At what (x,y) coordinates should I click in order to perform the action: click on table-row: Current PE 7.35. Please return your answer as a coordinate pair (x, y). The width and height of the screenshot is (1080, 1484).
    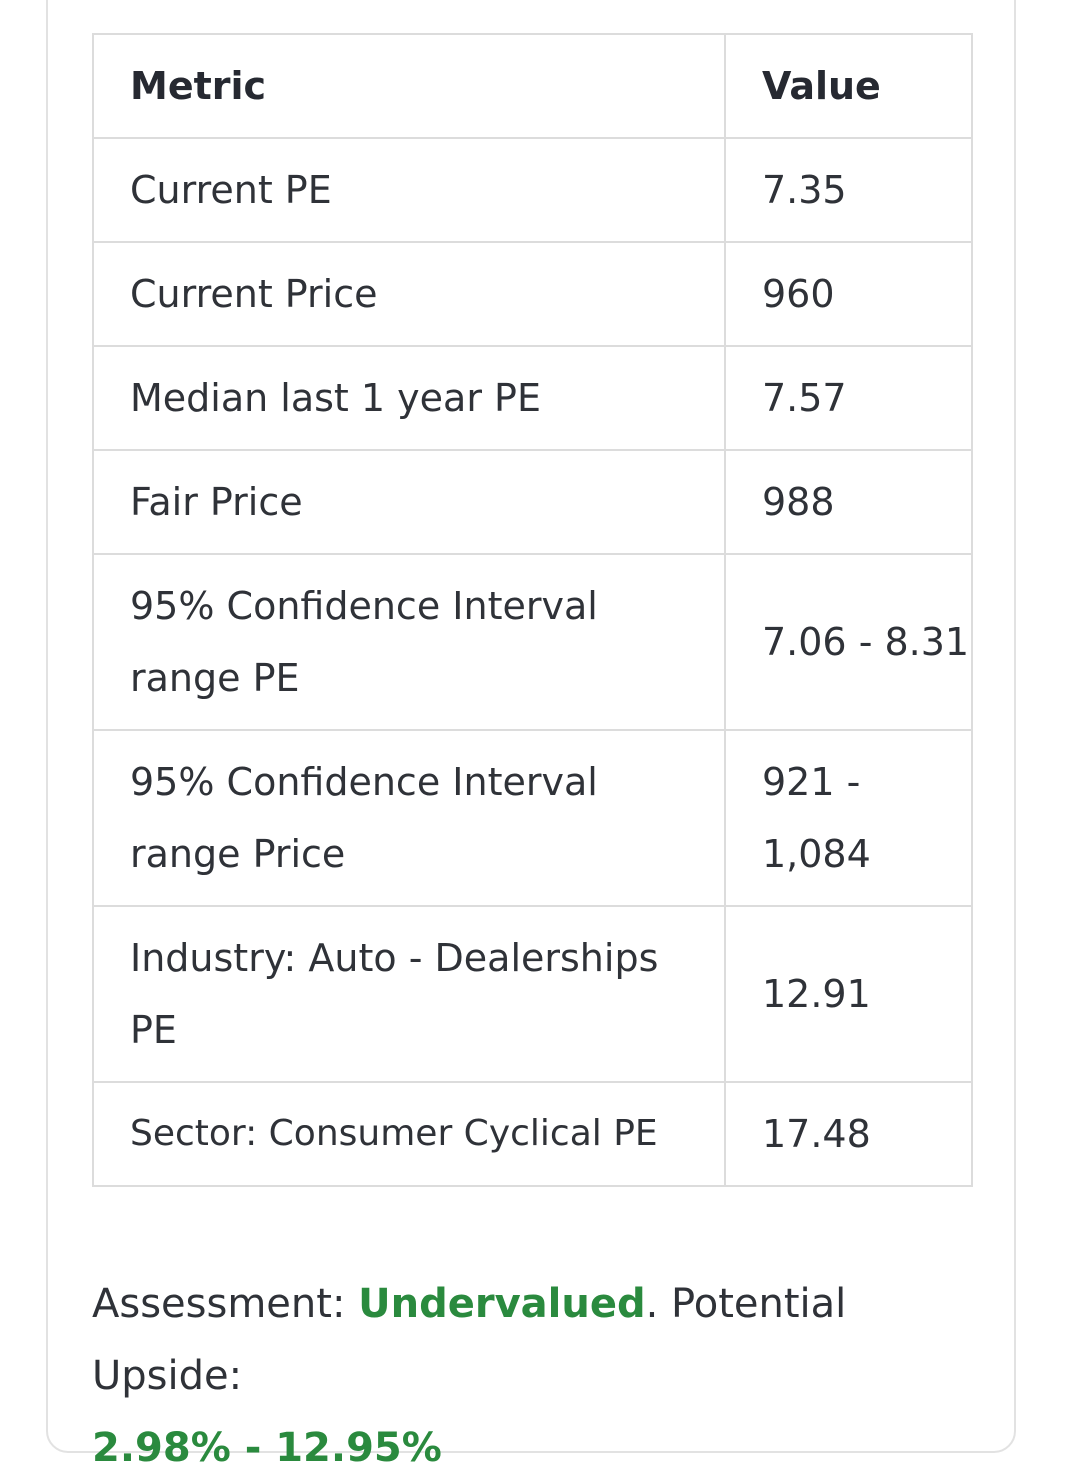
    Looking at the image, I should click on (532, 190).